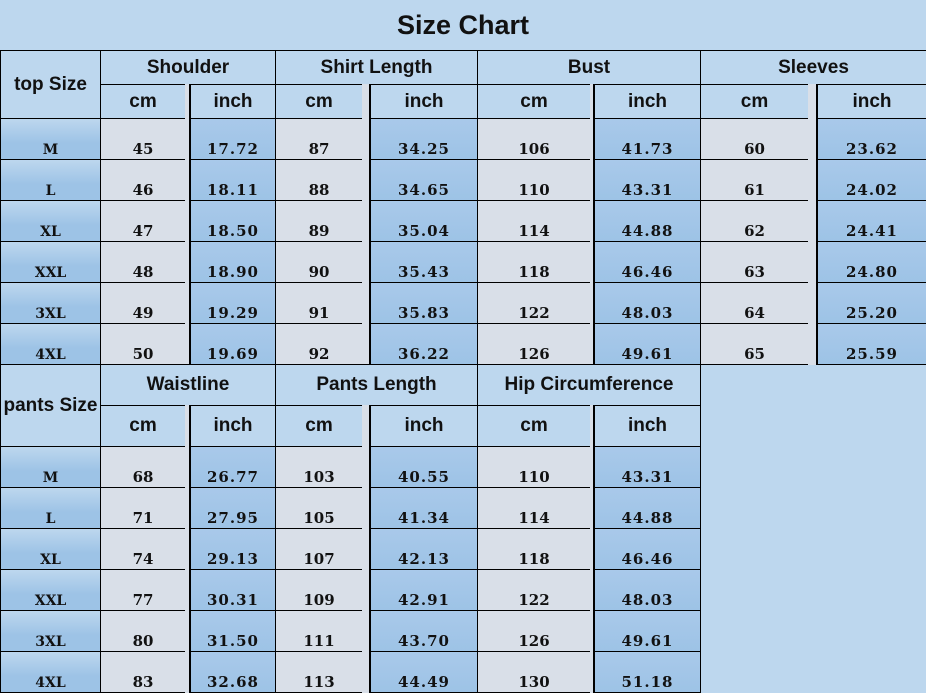 The height and width of the screenshot is (693, 926). What do you see at coordinates (534, 139) in the screenshot?
I see `cm-value: 106` at bounding box center [534, 139].